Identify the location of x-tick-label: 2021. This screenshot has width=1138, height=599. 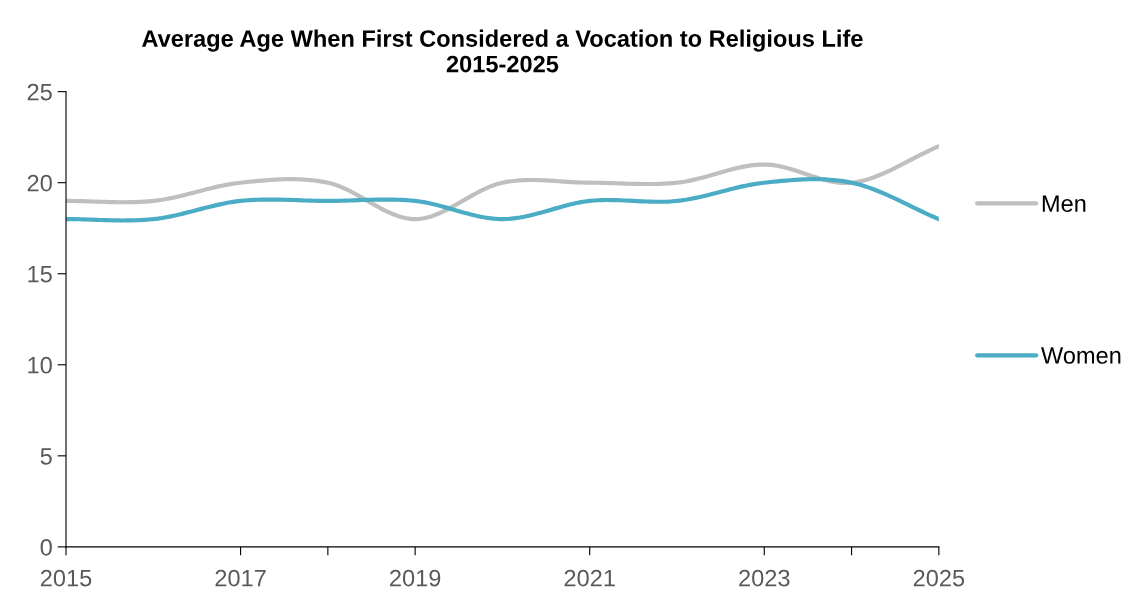
(589, 578).